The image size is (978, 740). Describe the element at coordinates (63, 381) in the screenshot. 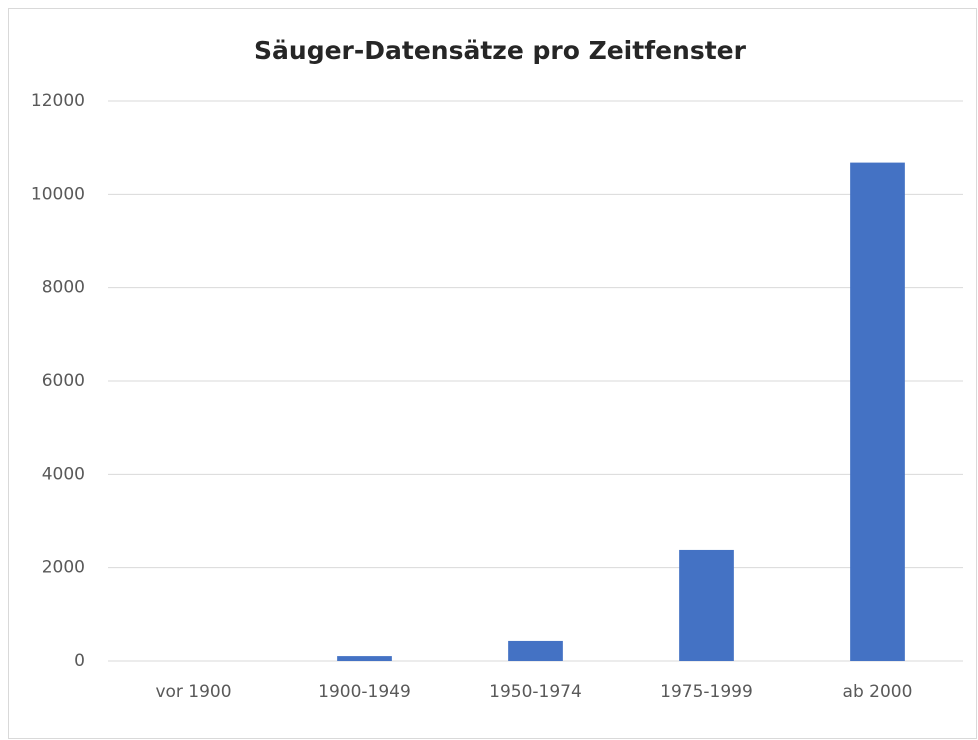

I see `y-tick-label: 6000` at that location.